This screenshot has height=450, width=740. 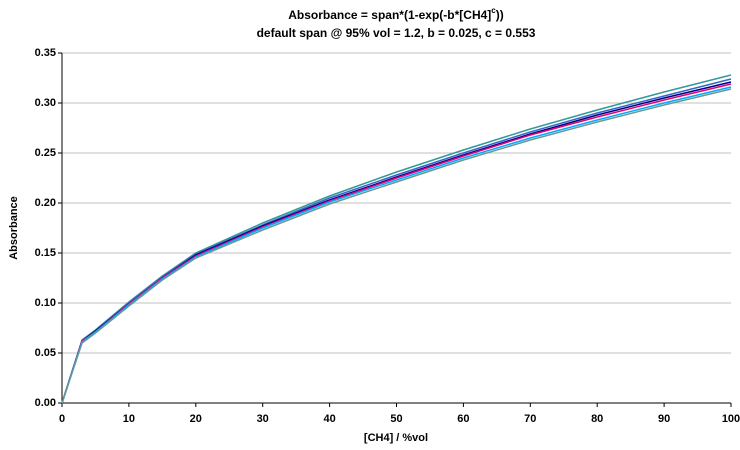 I want to click on x-tick-label: 20, so click(x=196, y=419).